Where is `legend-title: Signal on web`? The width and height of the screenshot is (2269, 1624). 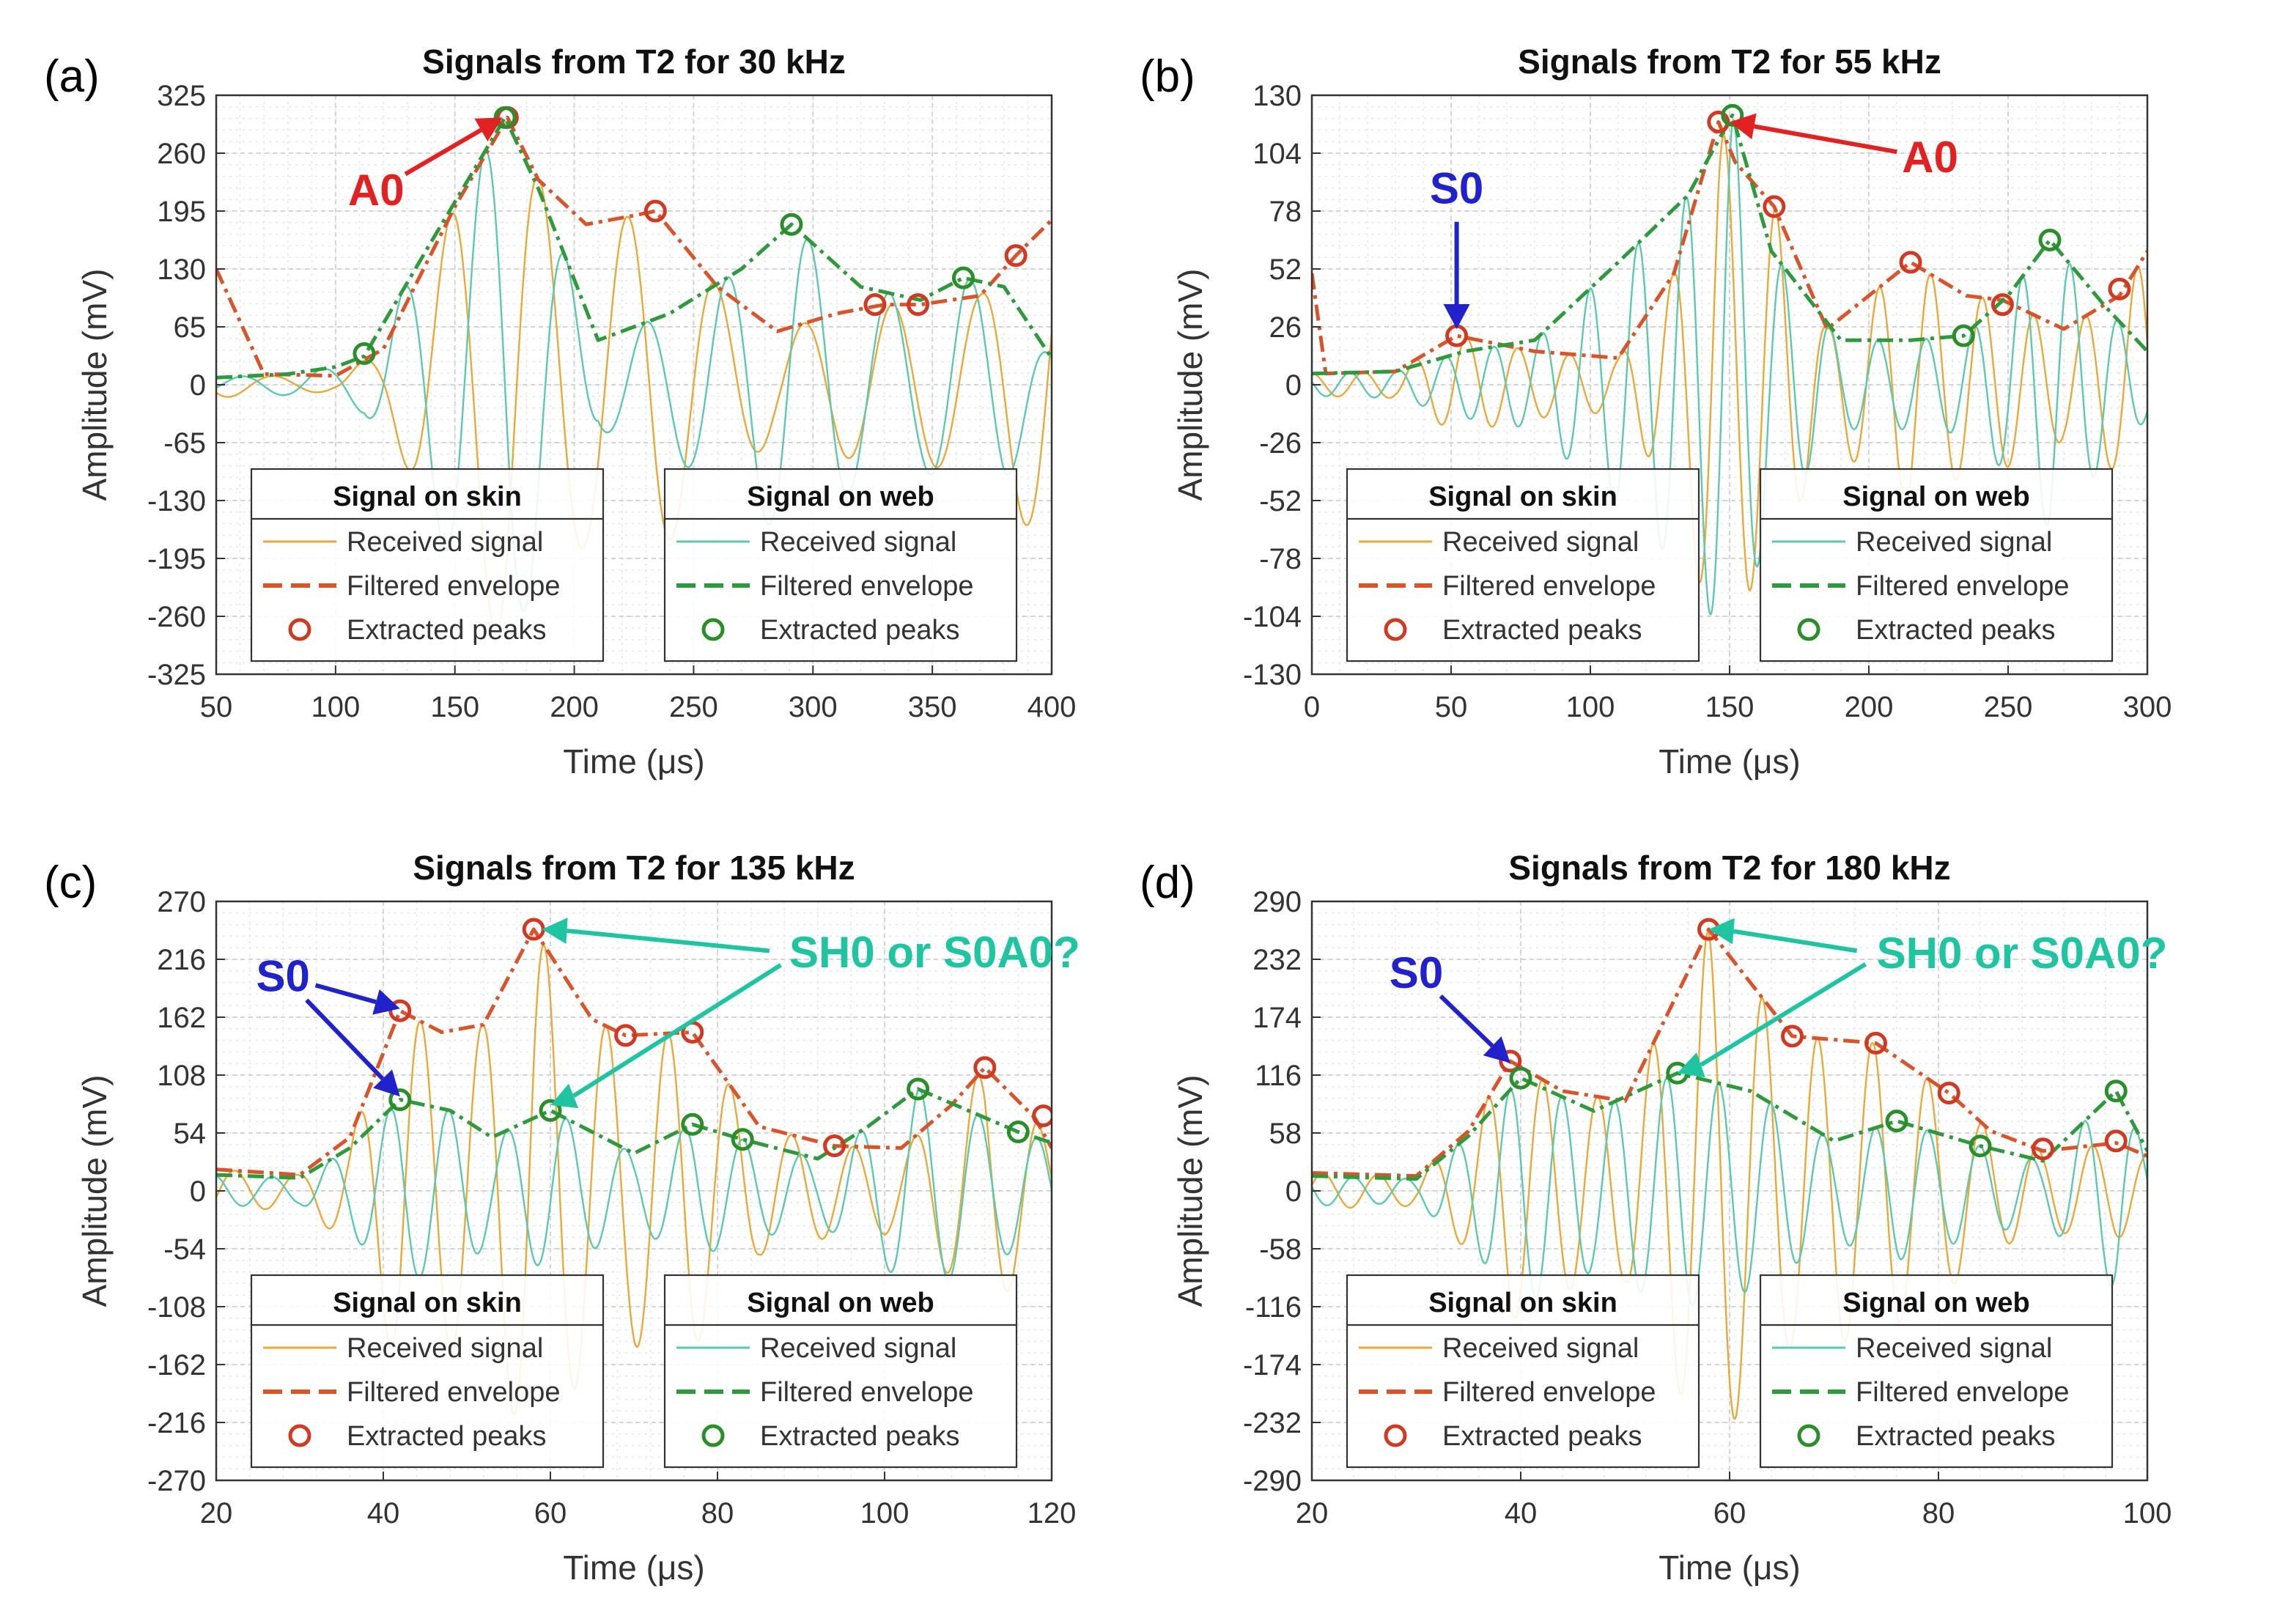
legend-title: Signal on web is located at coordinates (1936, 1303).